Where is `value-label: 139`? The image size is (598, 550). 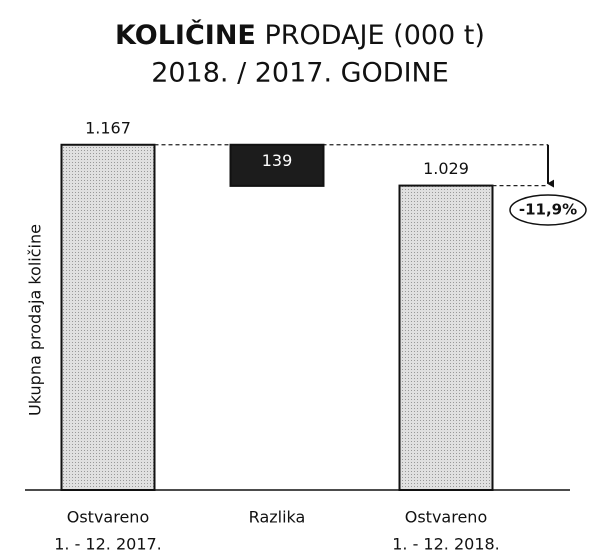 value-label: 139 is located at coordinates (277, 160).